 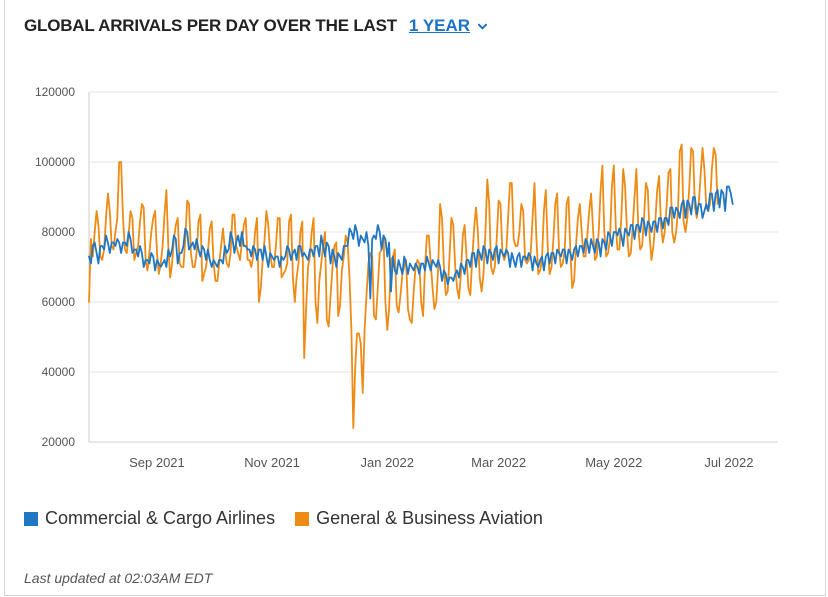 I want to click on legend-swatch-commercial-cargo, so click(x=31, y=518).